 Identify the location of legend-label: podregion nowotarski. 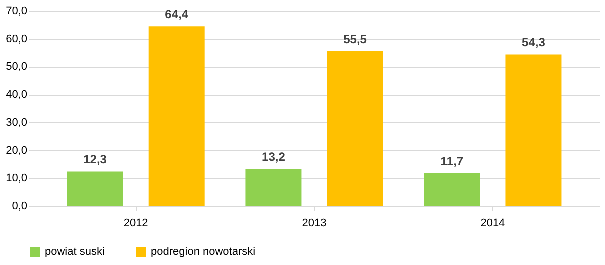
(203, 252).